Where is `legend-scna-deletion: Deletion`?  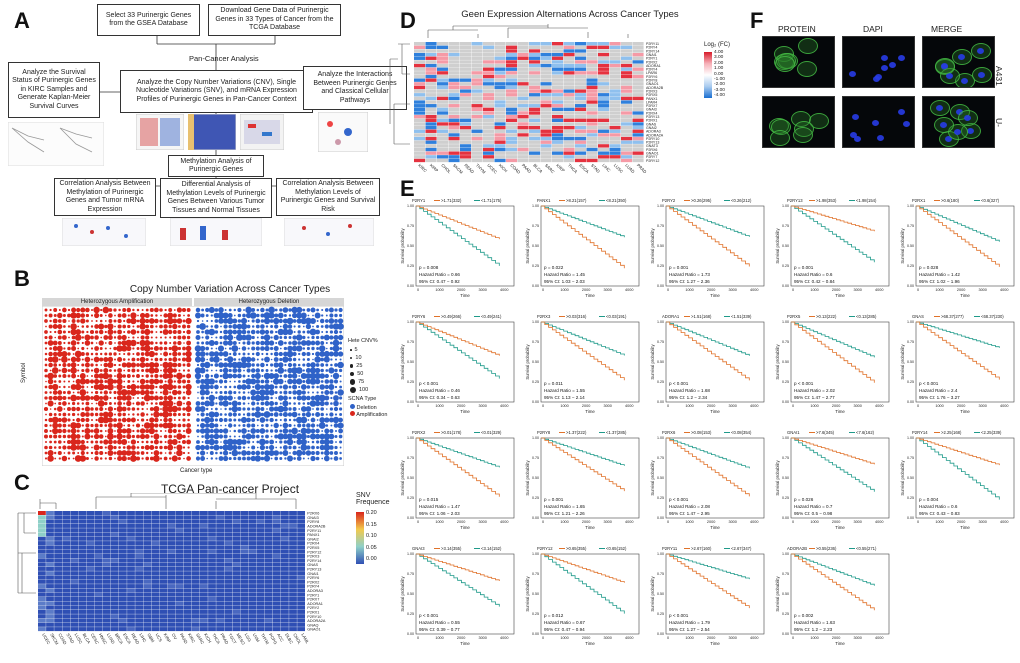 legend-scna-deletion: Deletion is located at coordinates (363, 407).